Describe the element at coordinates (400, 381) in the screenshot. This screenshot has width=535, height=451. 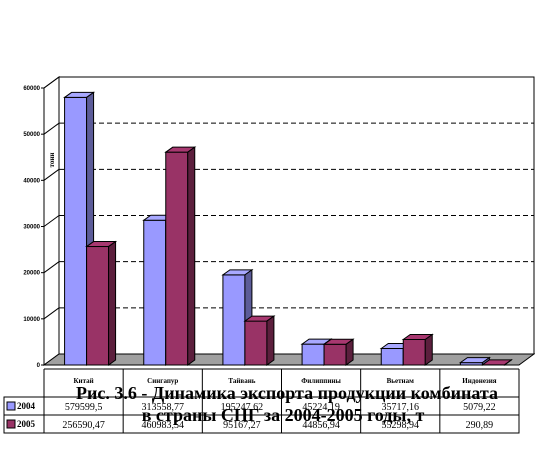
I see `x-category-label: Вьетнам` at that location.